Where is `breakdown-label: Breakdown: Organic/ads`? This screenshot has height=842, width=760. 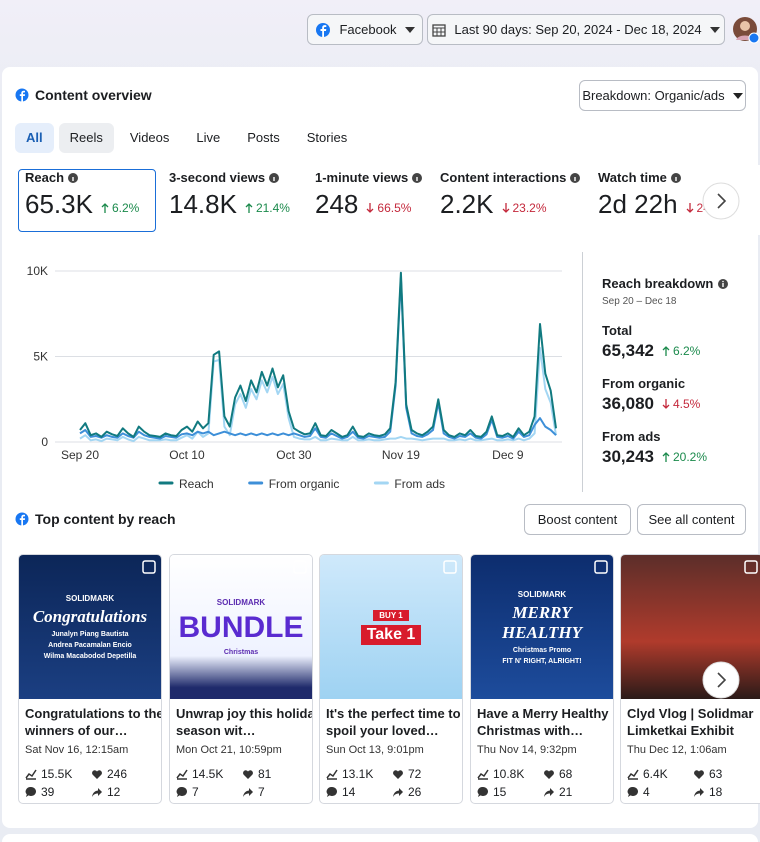 breakdown-label: Breakdown: Organic/ads is located at coordinates (653, 95).